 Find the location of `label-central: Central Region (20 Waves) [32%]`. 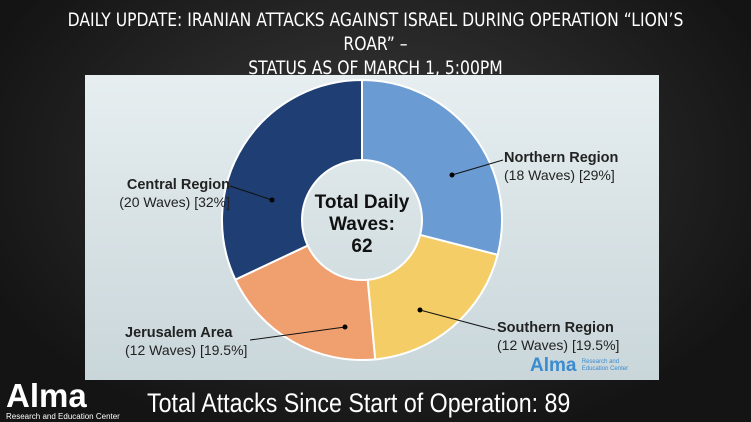

label-central: Central Region (20 Waves) [32%] is located at coordinates (169, 194).